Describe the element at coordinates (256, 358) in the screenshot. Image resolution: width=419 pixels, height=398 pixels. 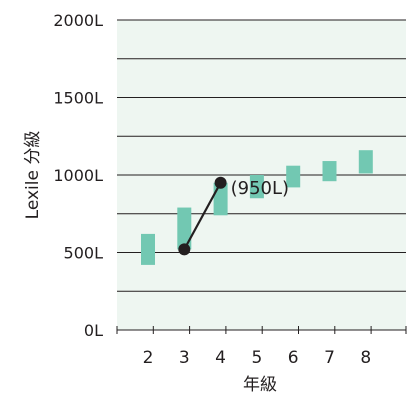
I see `x-tick-label: 5` at that location.